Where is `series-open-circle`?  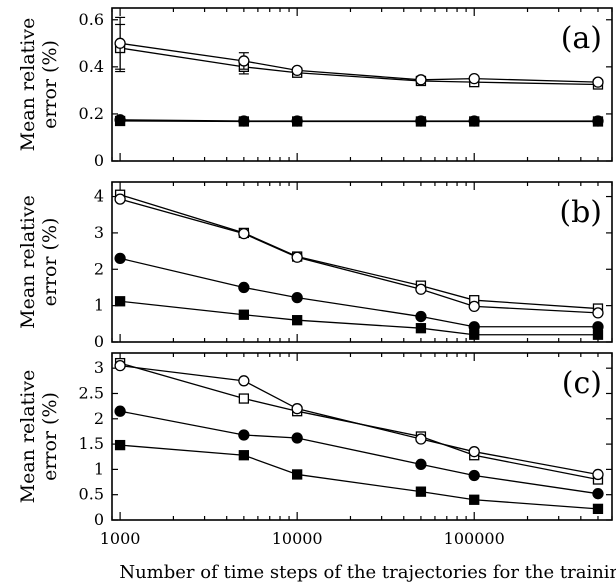 series-open-circle is located at coordinates (359, 52).